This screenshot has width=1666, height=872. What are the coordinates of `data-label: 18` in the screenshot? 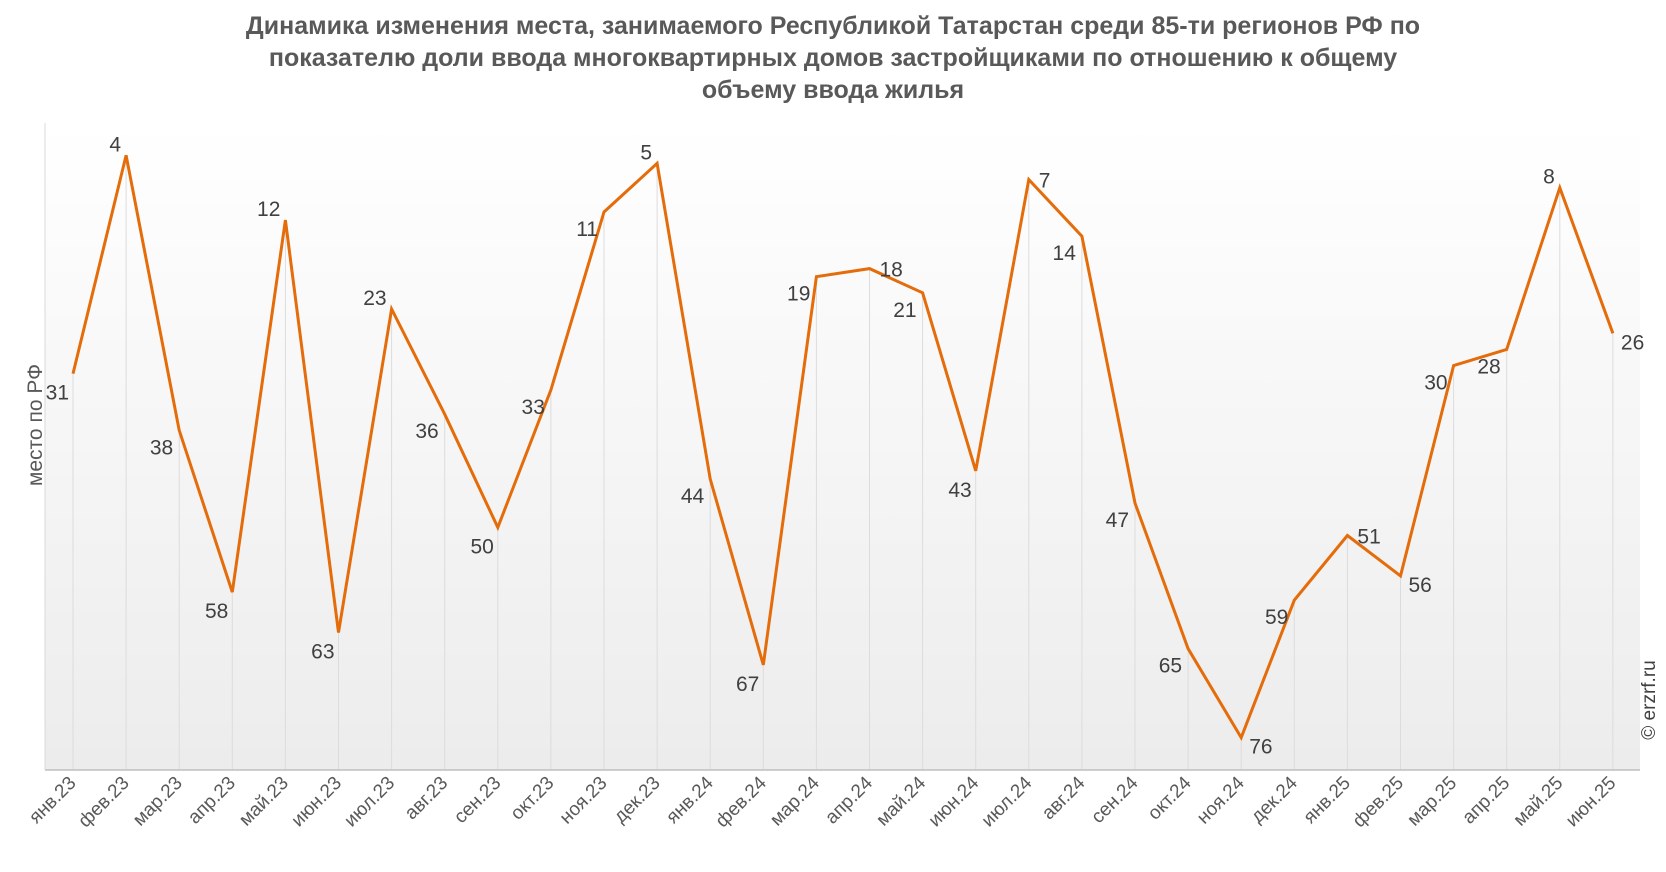 It's located at (891, 270).